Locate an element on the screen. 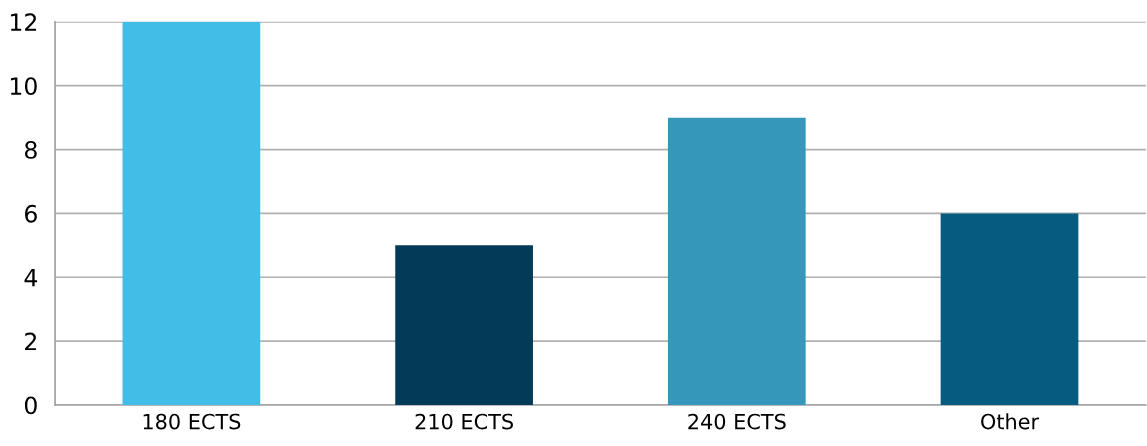  x-tick-label: 180 ECTS is located at coordinates (192, 421).